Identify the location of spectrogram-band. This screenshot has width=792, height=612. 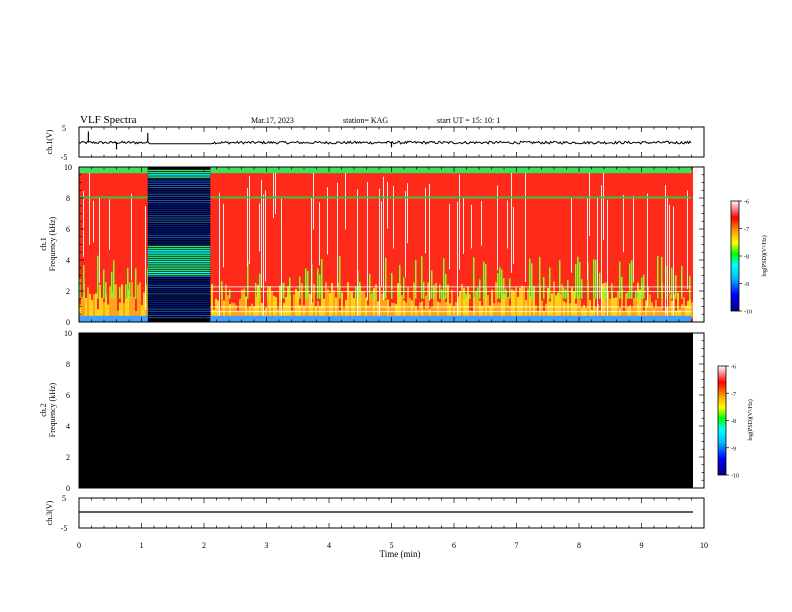
(451, 287).